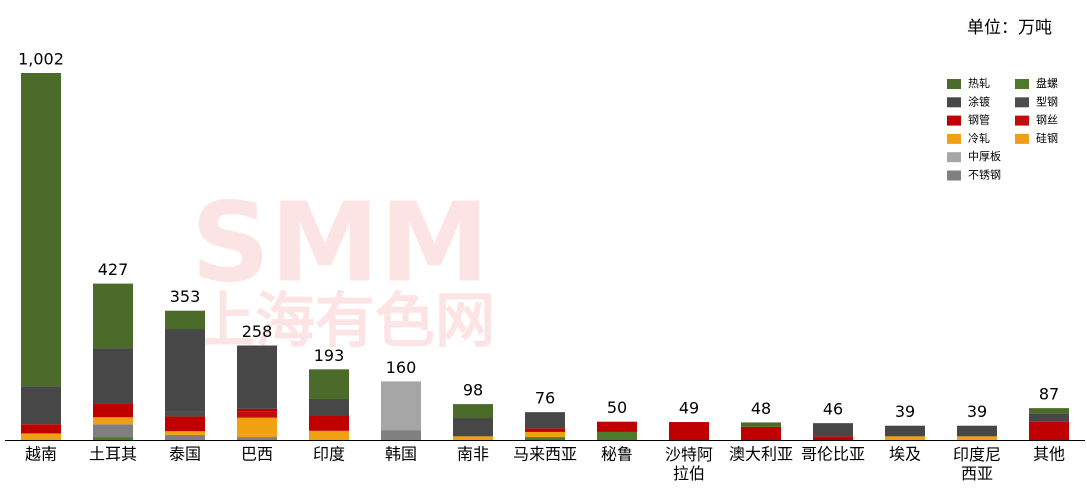 This screenshot has width=1087, height=490. I want to click on total-label: 46, so click(833, 409).